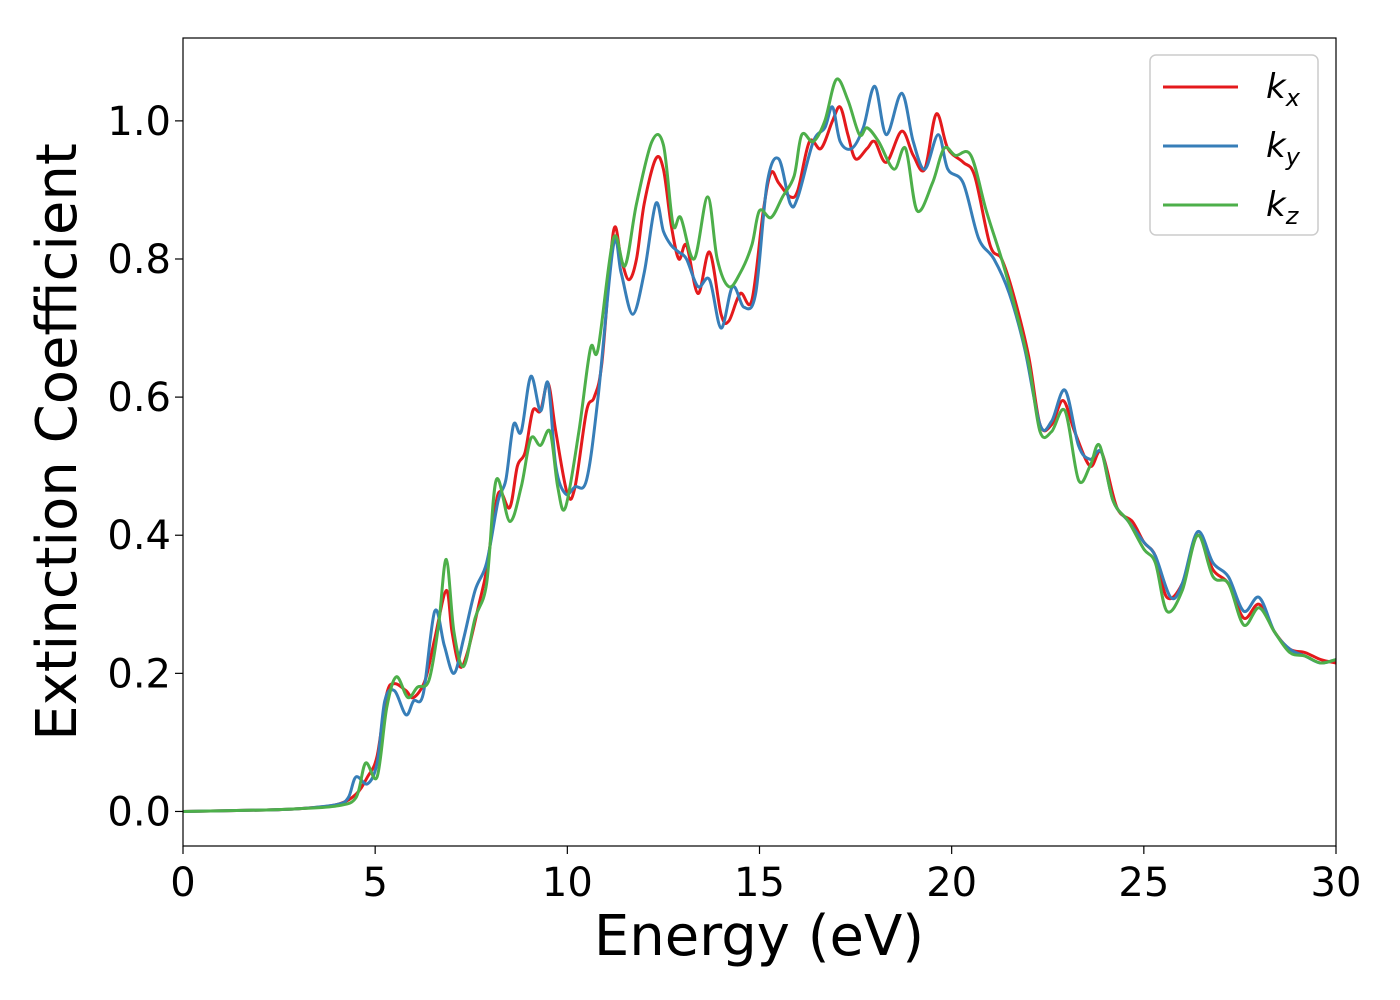  What do you see at coordinates (1234, 145) in the screenshot?
I see `legend: kx ky kz` at bounding box center [1234, 145].